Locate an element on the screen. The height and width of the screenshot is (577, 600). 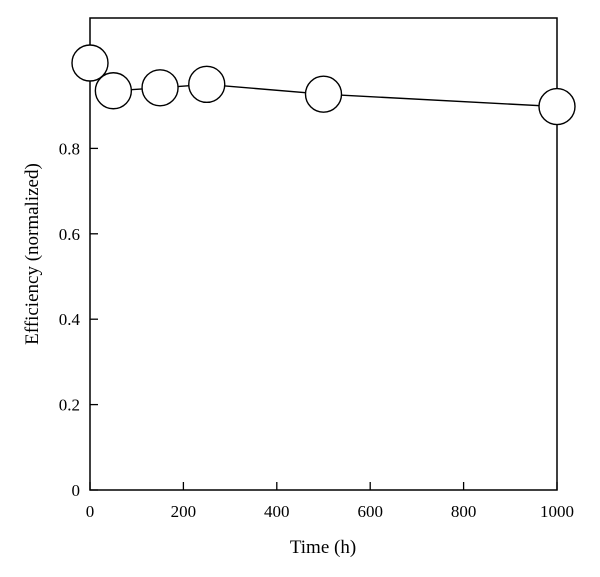
y-tick-label-0: 0 is located at coordinates (76, 490).